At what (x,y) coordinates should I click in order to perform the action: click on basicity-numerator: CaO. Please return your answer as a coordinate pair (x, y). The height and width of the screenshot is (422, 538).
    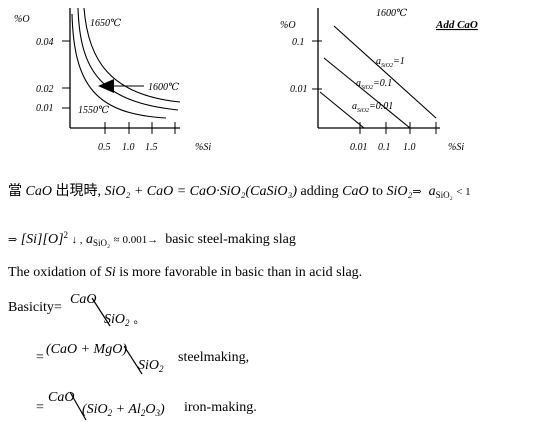
    Looking at the image, I should click on (83, 299).